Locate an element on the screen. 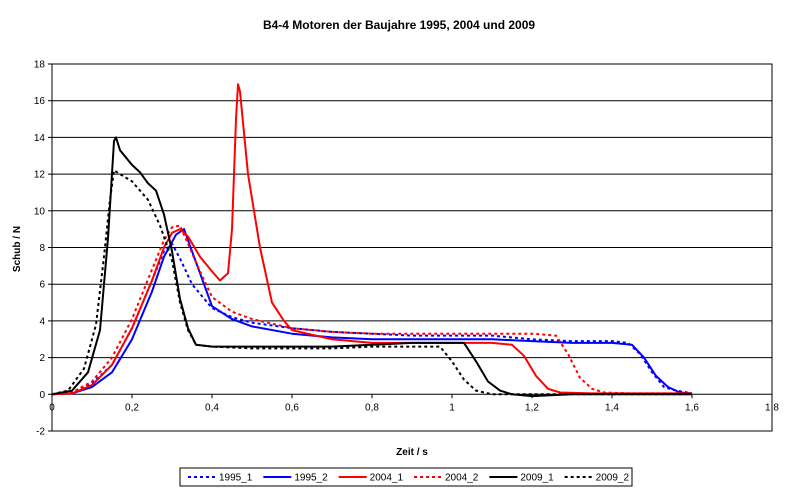  x-axis-title: Zeit / s is located at coordinates (412, 452).